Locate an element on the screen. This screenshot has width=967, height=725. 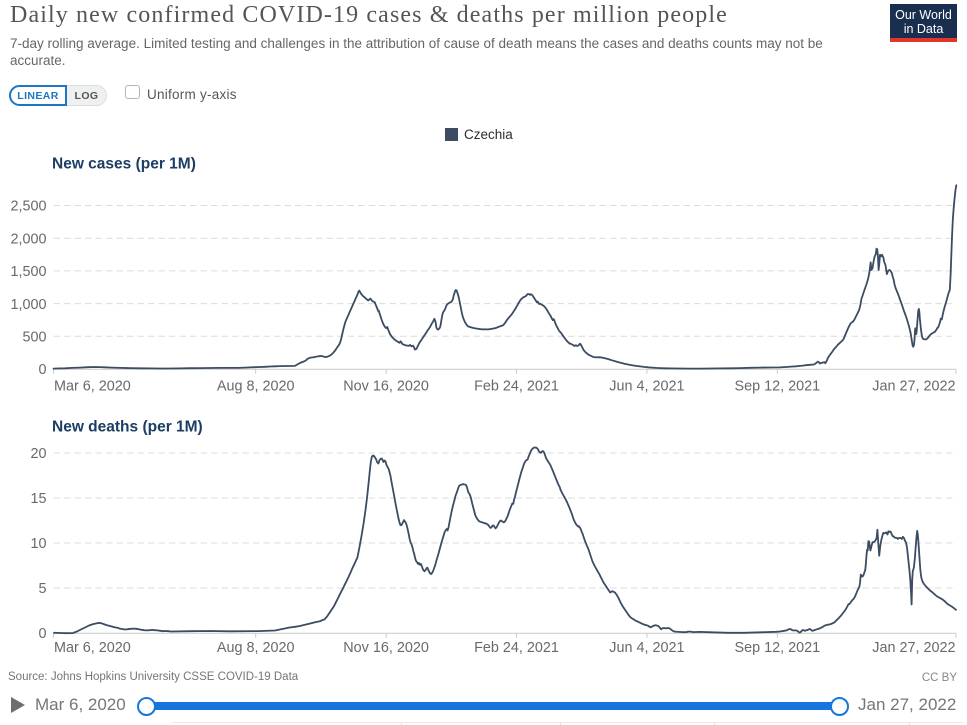
svg-text: 2,500 is located at coordinates (28, 207).